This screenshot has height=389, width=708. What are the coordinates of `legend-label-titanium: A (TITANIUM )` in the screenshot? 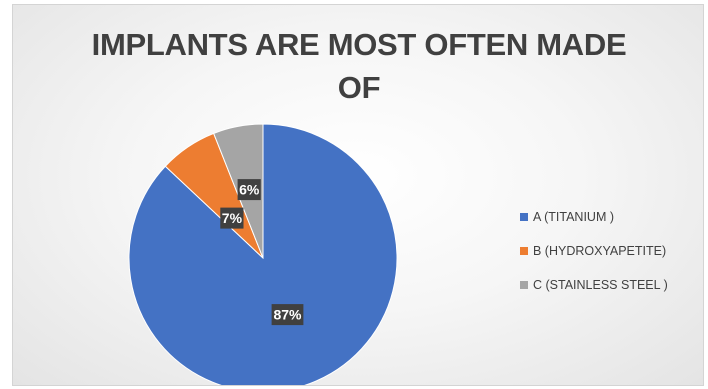 It's located at (574, 216).